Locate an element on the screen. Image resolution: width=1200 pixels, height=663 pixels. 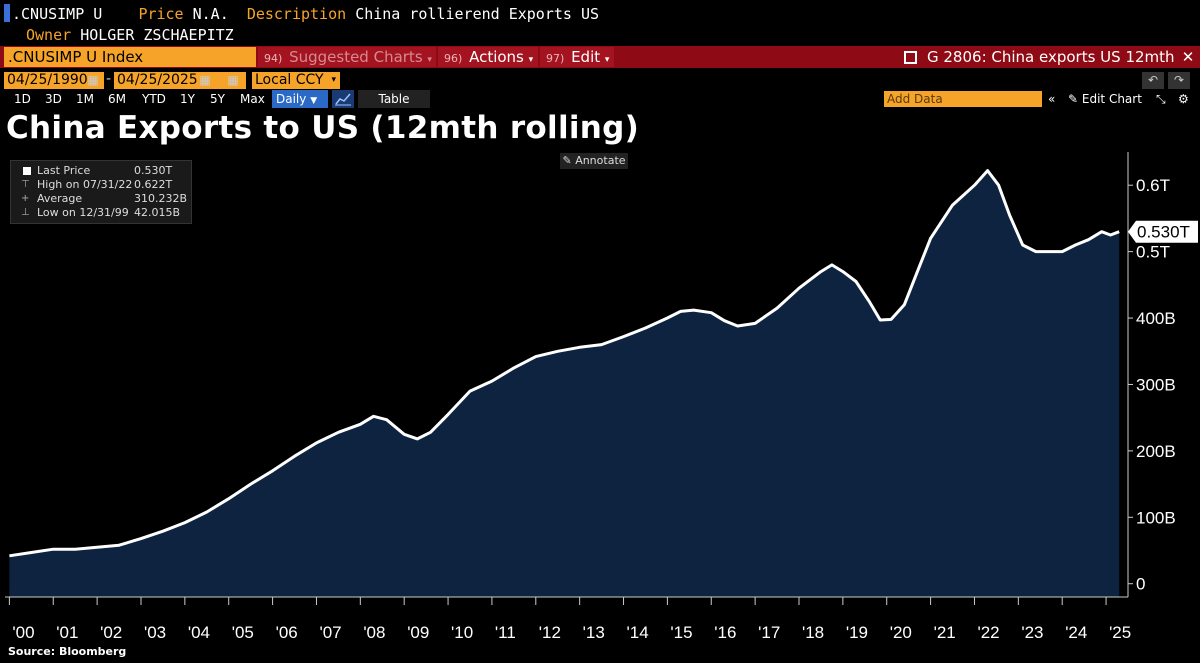
graph-title: G 2806: China exports US 12mth is located at coordinates (1051, 57).